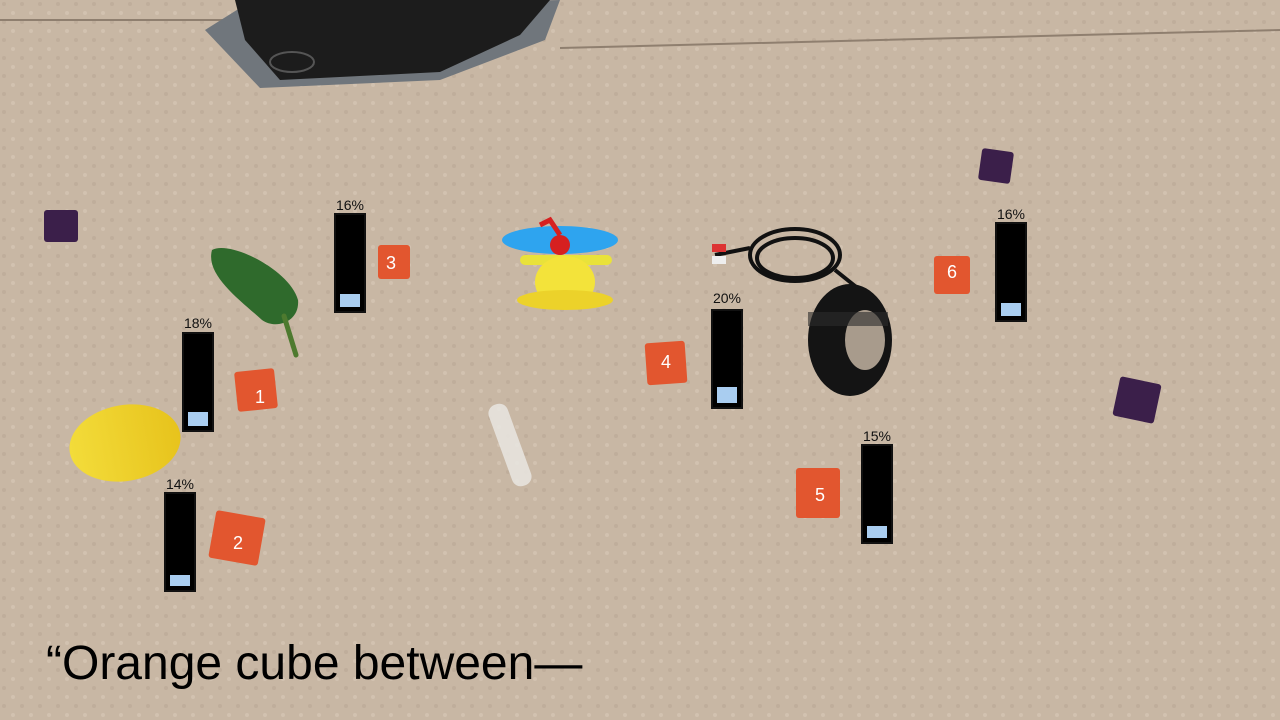 The width and height of the screenshot is (1280, 720). I want to click on audio-cable, so click(788, 259).